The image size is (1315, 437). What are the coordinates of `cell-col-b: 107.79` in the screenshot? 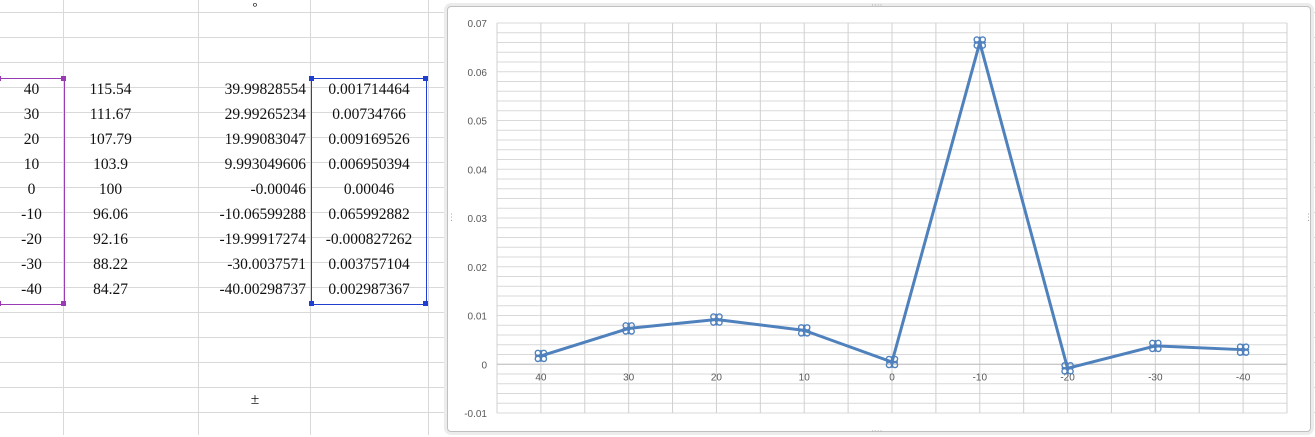 It's located at (110, 139).